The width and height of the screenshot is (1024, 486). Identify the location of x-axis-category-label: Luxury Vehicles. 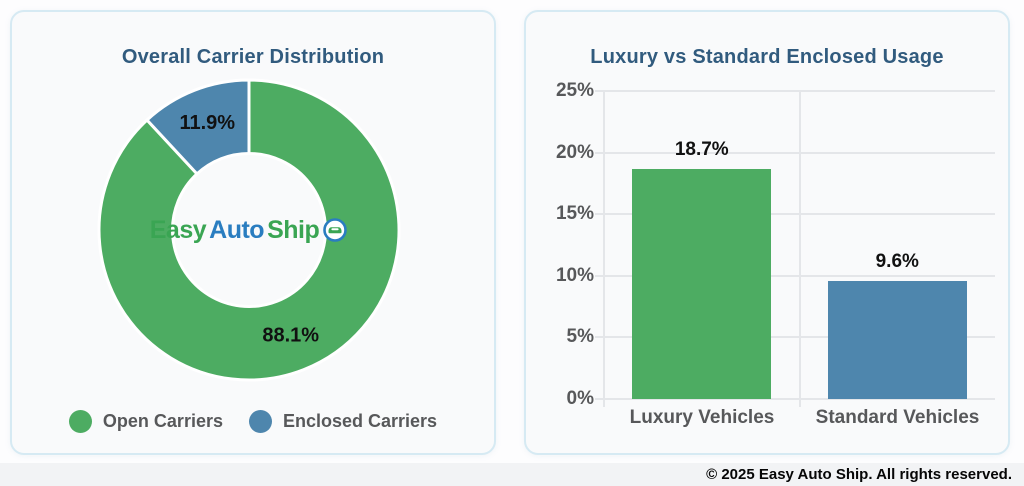
(702, 417).